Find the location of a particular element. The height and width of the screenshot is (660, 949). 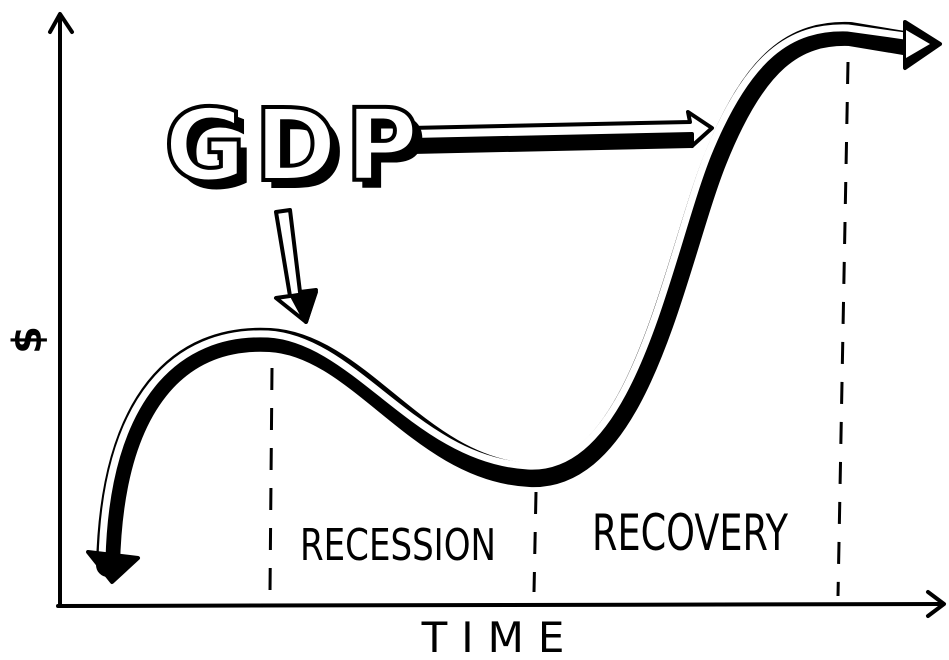

arrow-right-shadow is located at coordinates (552, 143).